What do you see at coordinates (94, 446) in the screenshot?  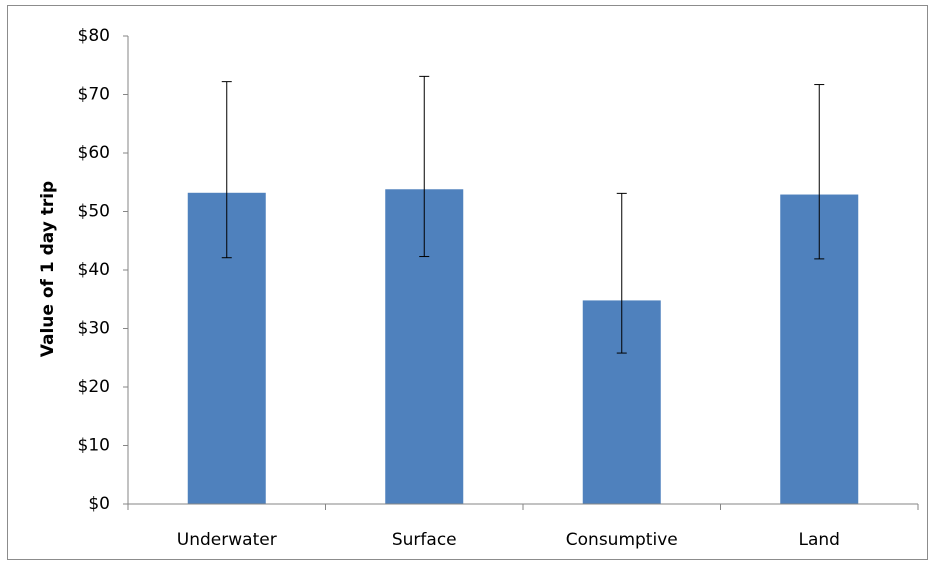 I see `y-tick-label: $10` at bounding box center [94, 446].